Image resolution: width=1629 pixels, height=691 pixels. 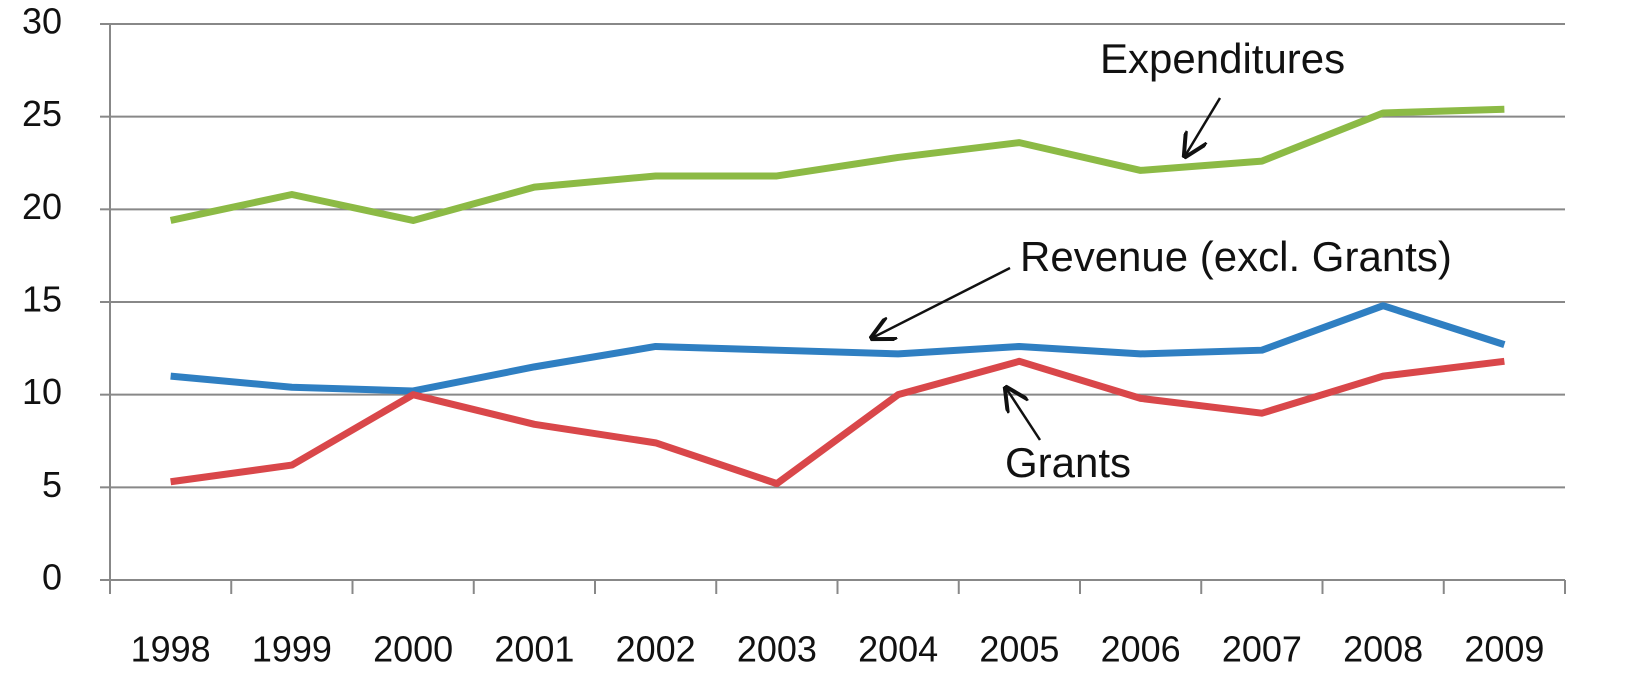 What do you see at coordinates (1222, 58) in the screenshot?
I see `series-label: Expenditures` at bounding box center [1222, 58].